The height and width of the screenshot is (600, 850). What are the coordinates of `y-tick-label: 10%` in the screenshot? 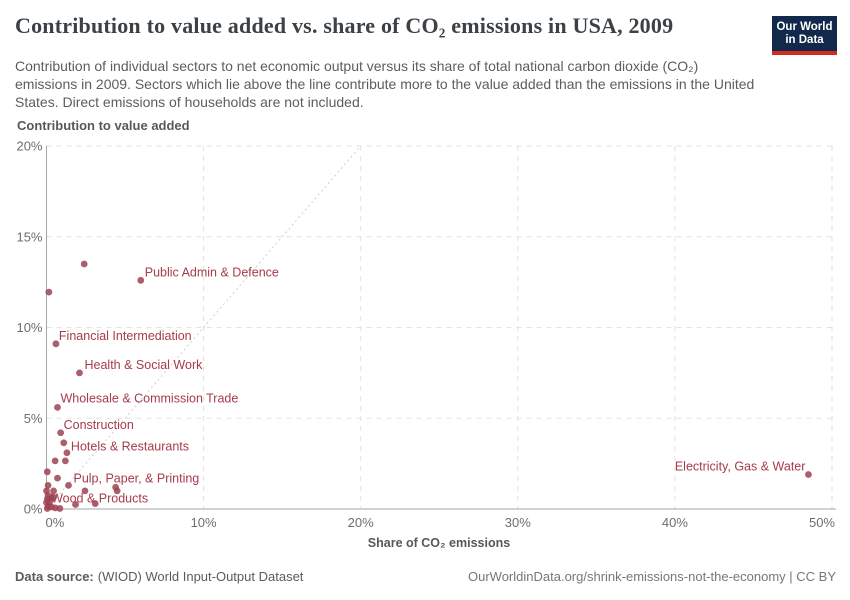 It's located at (29, 327).